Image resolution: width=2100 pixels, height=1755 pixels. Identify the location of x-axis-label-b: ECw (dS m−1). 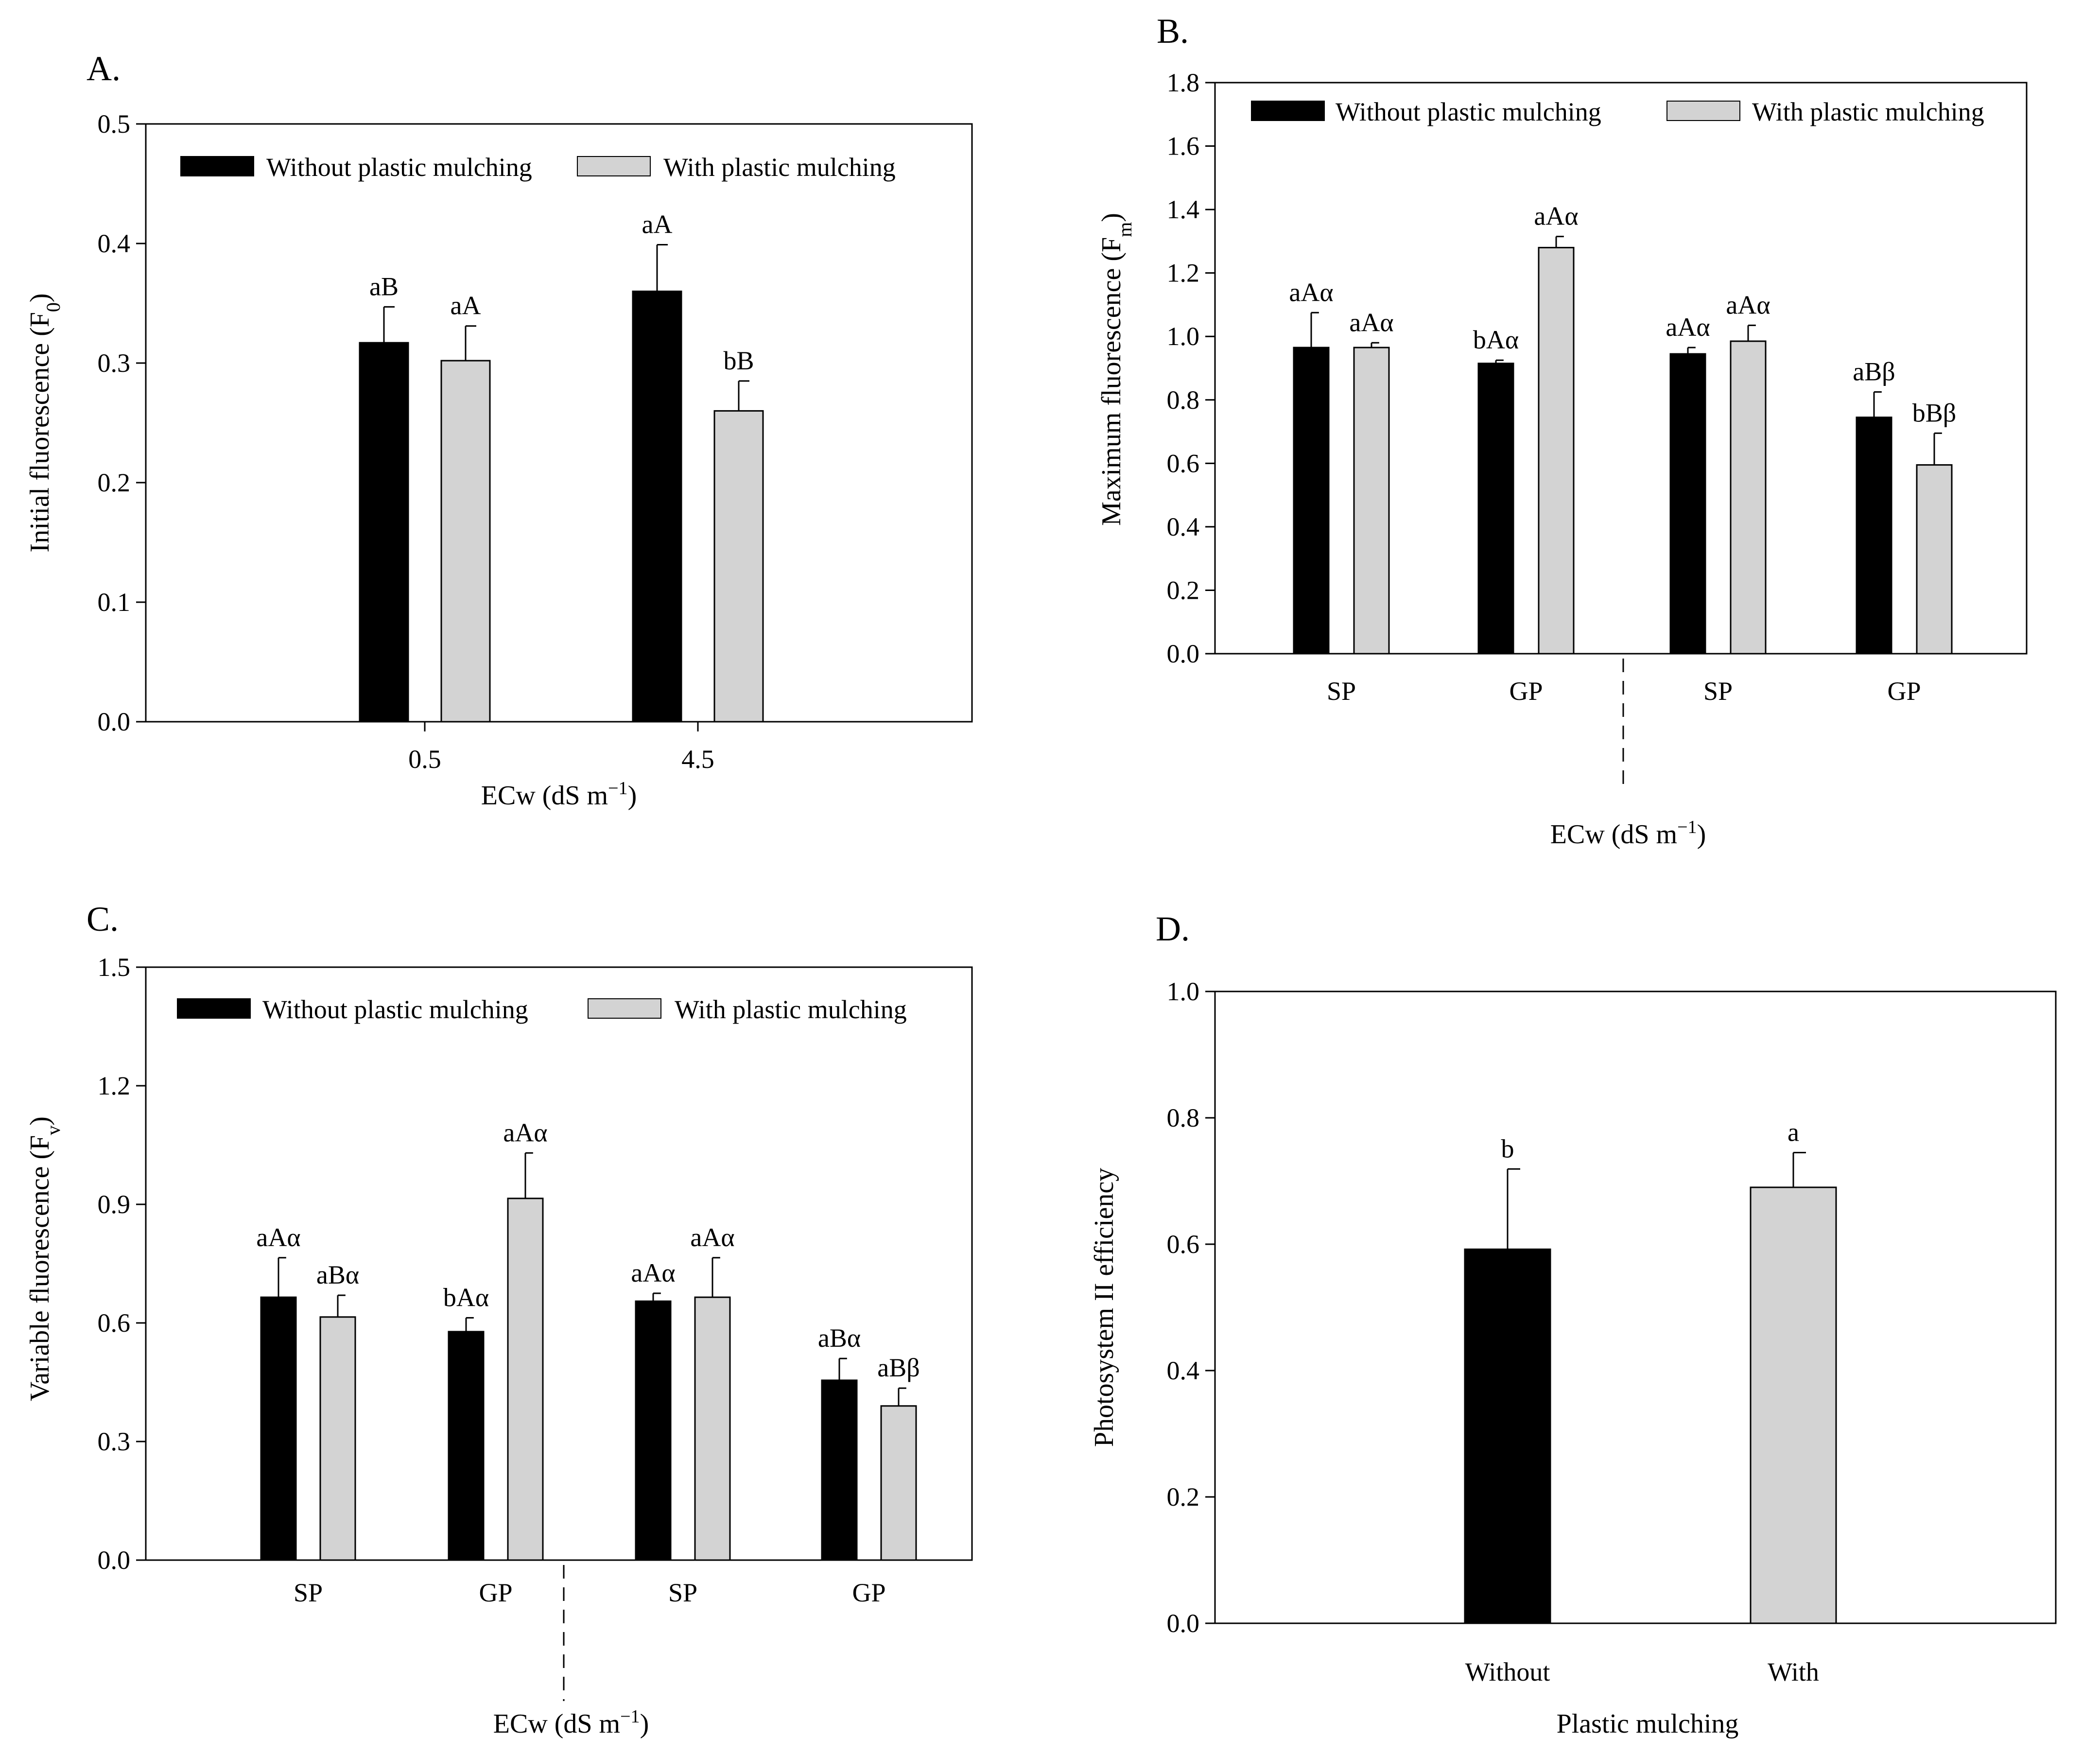
(1628, 833).